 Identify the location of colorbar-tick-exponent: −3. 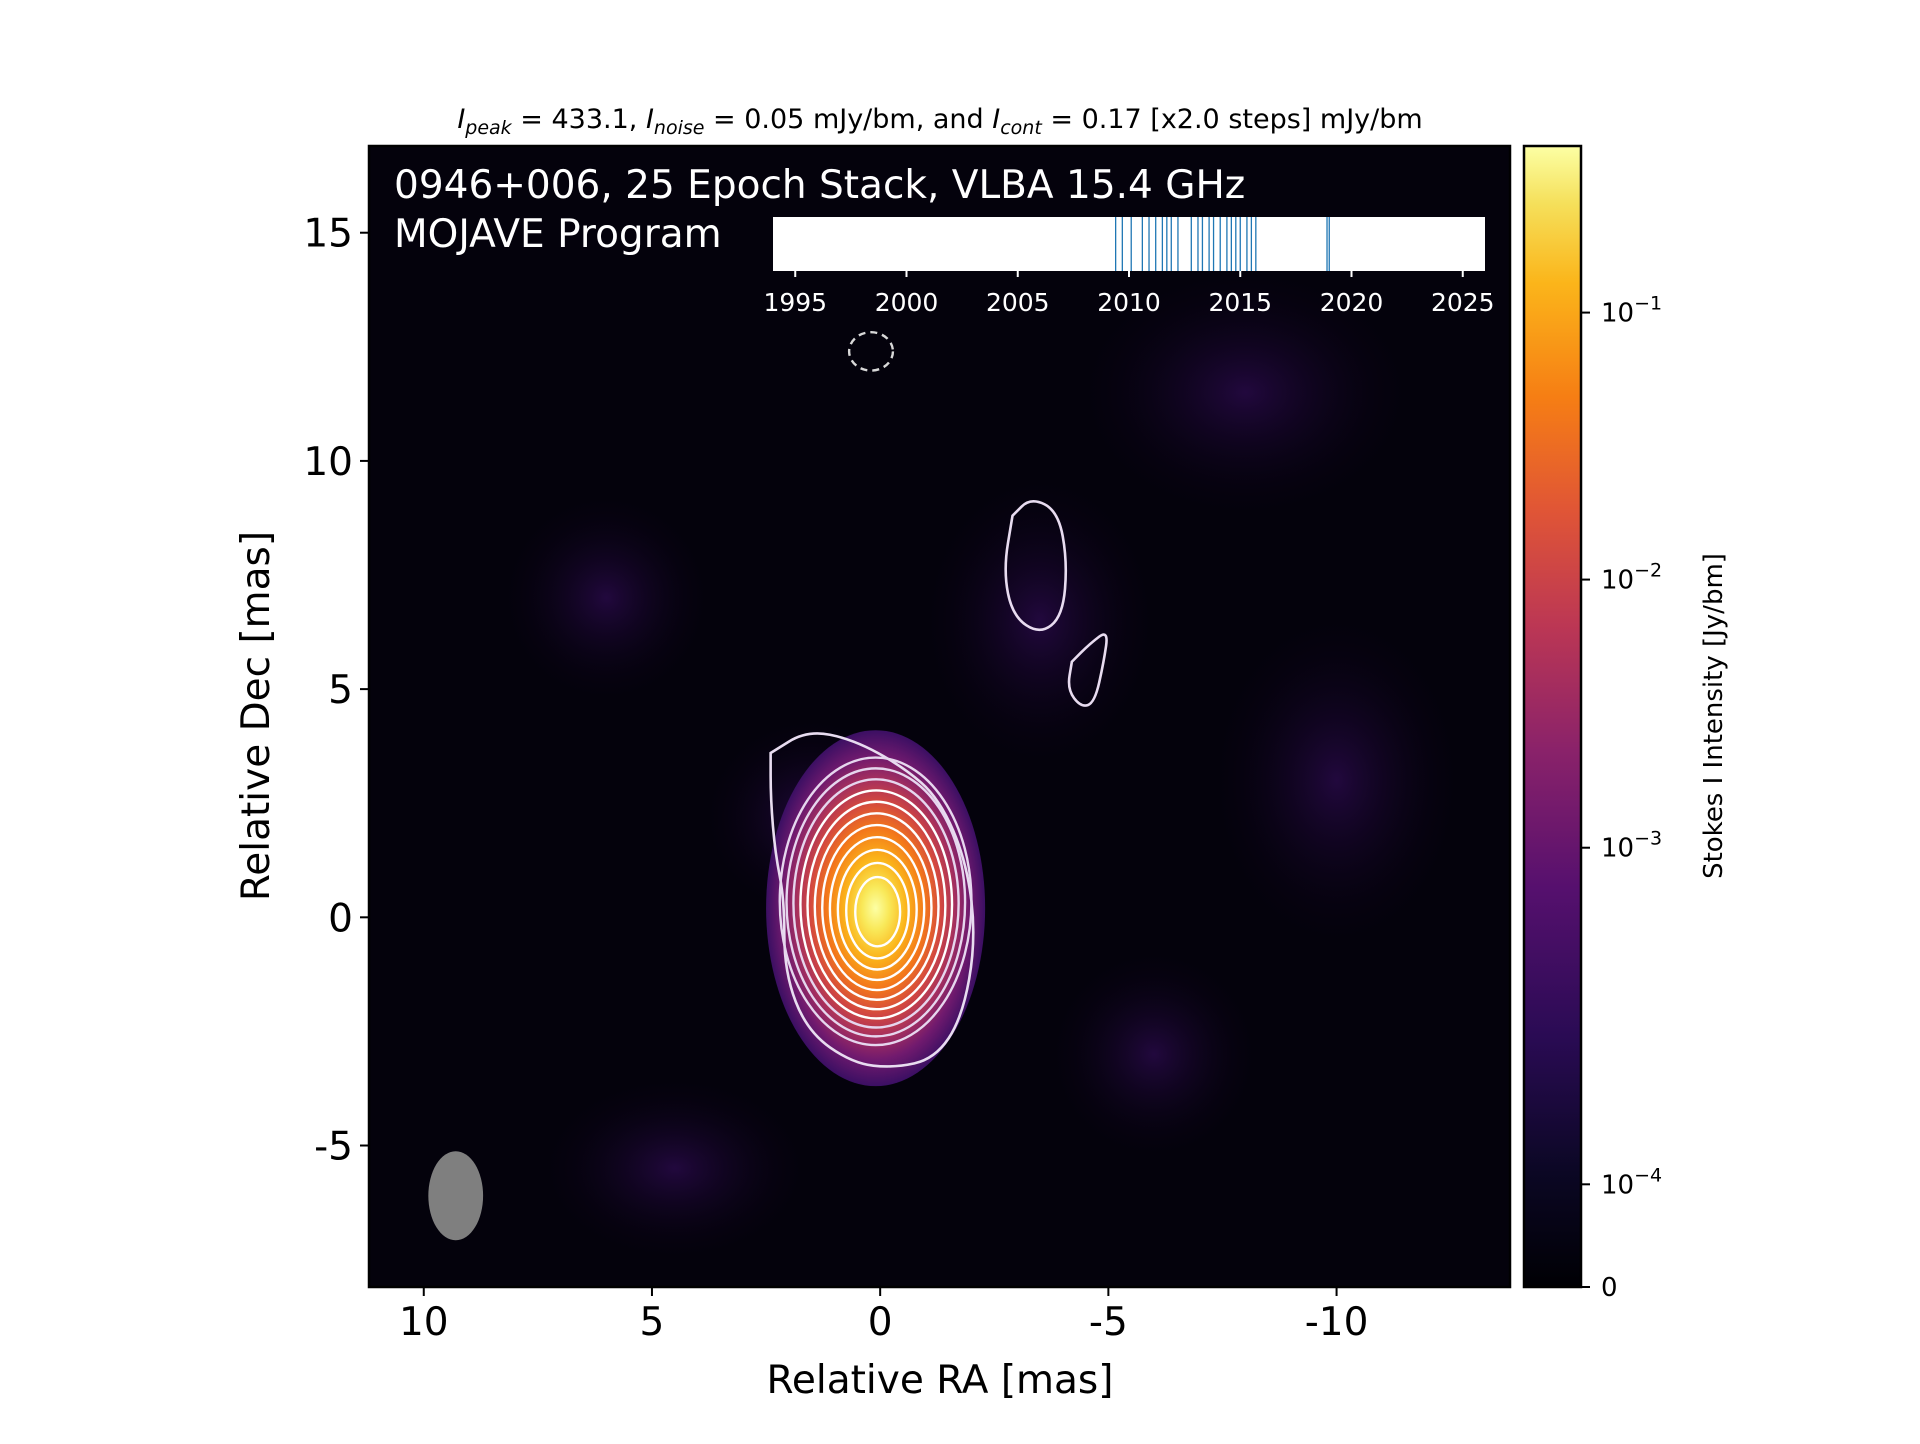
(1648, 839).